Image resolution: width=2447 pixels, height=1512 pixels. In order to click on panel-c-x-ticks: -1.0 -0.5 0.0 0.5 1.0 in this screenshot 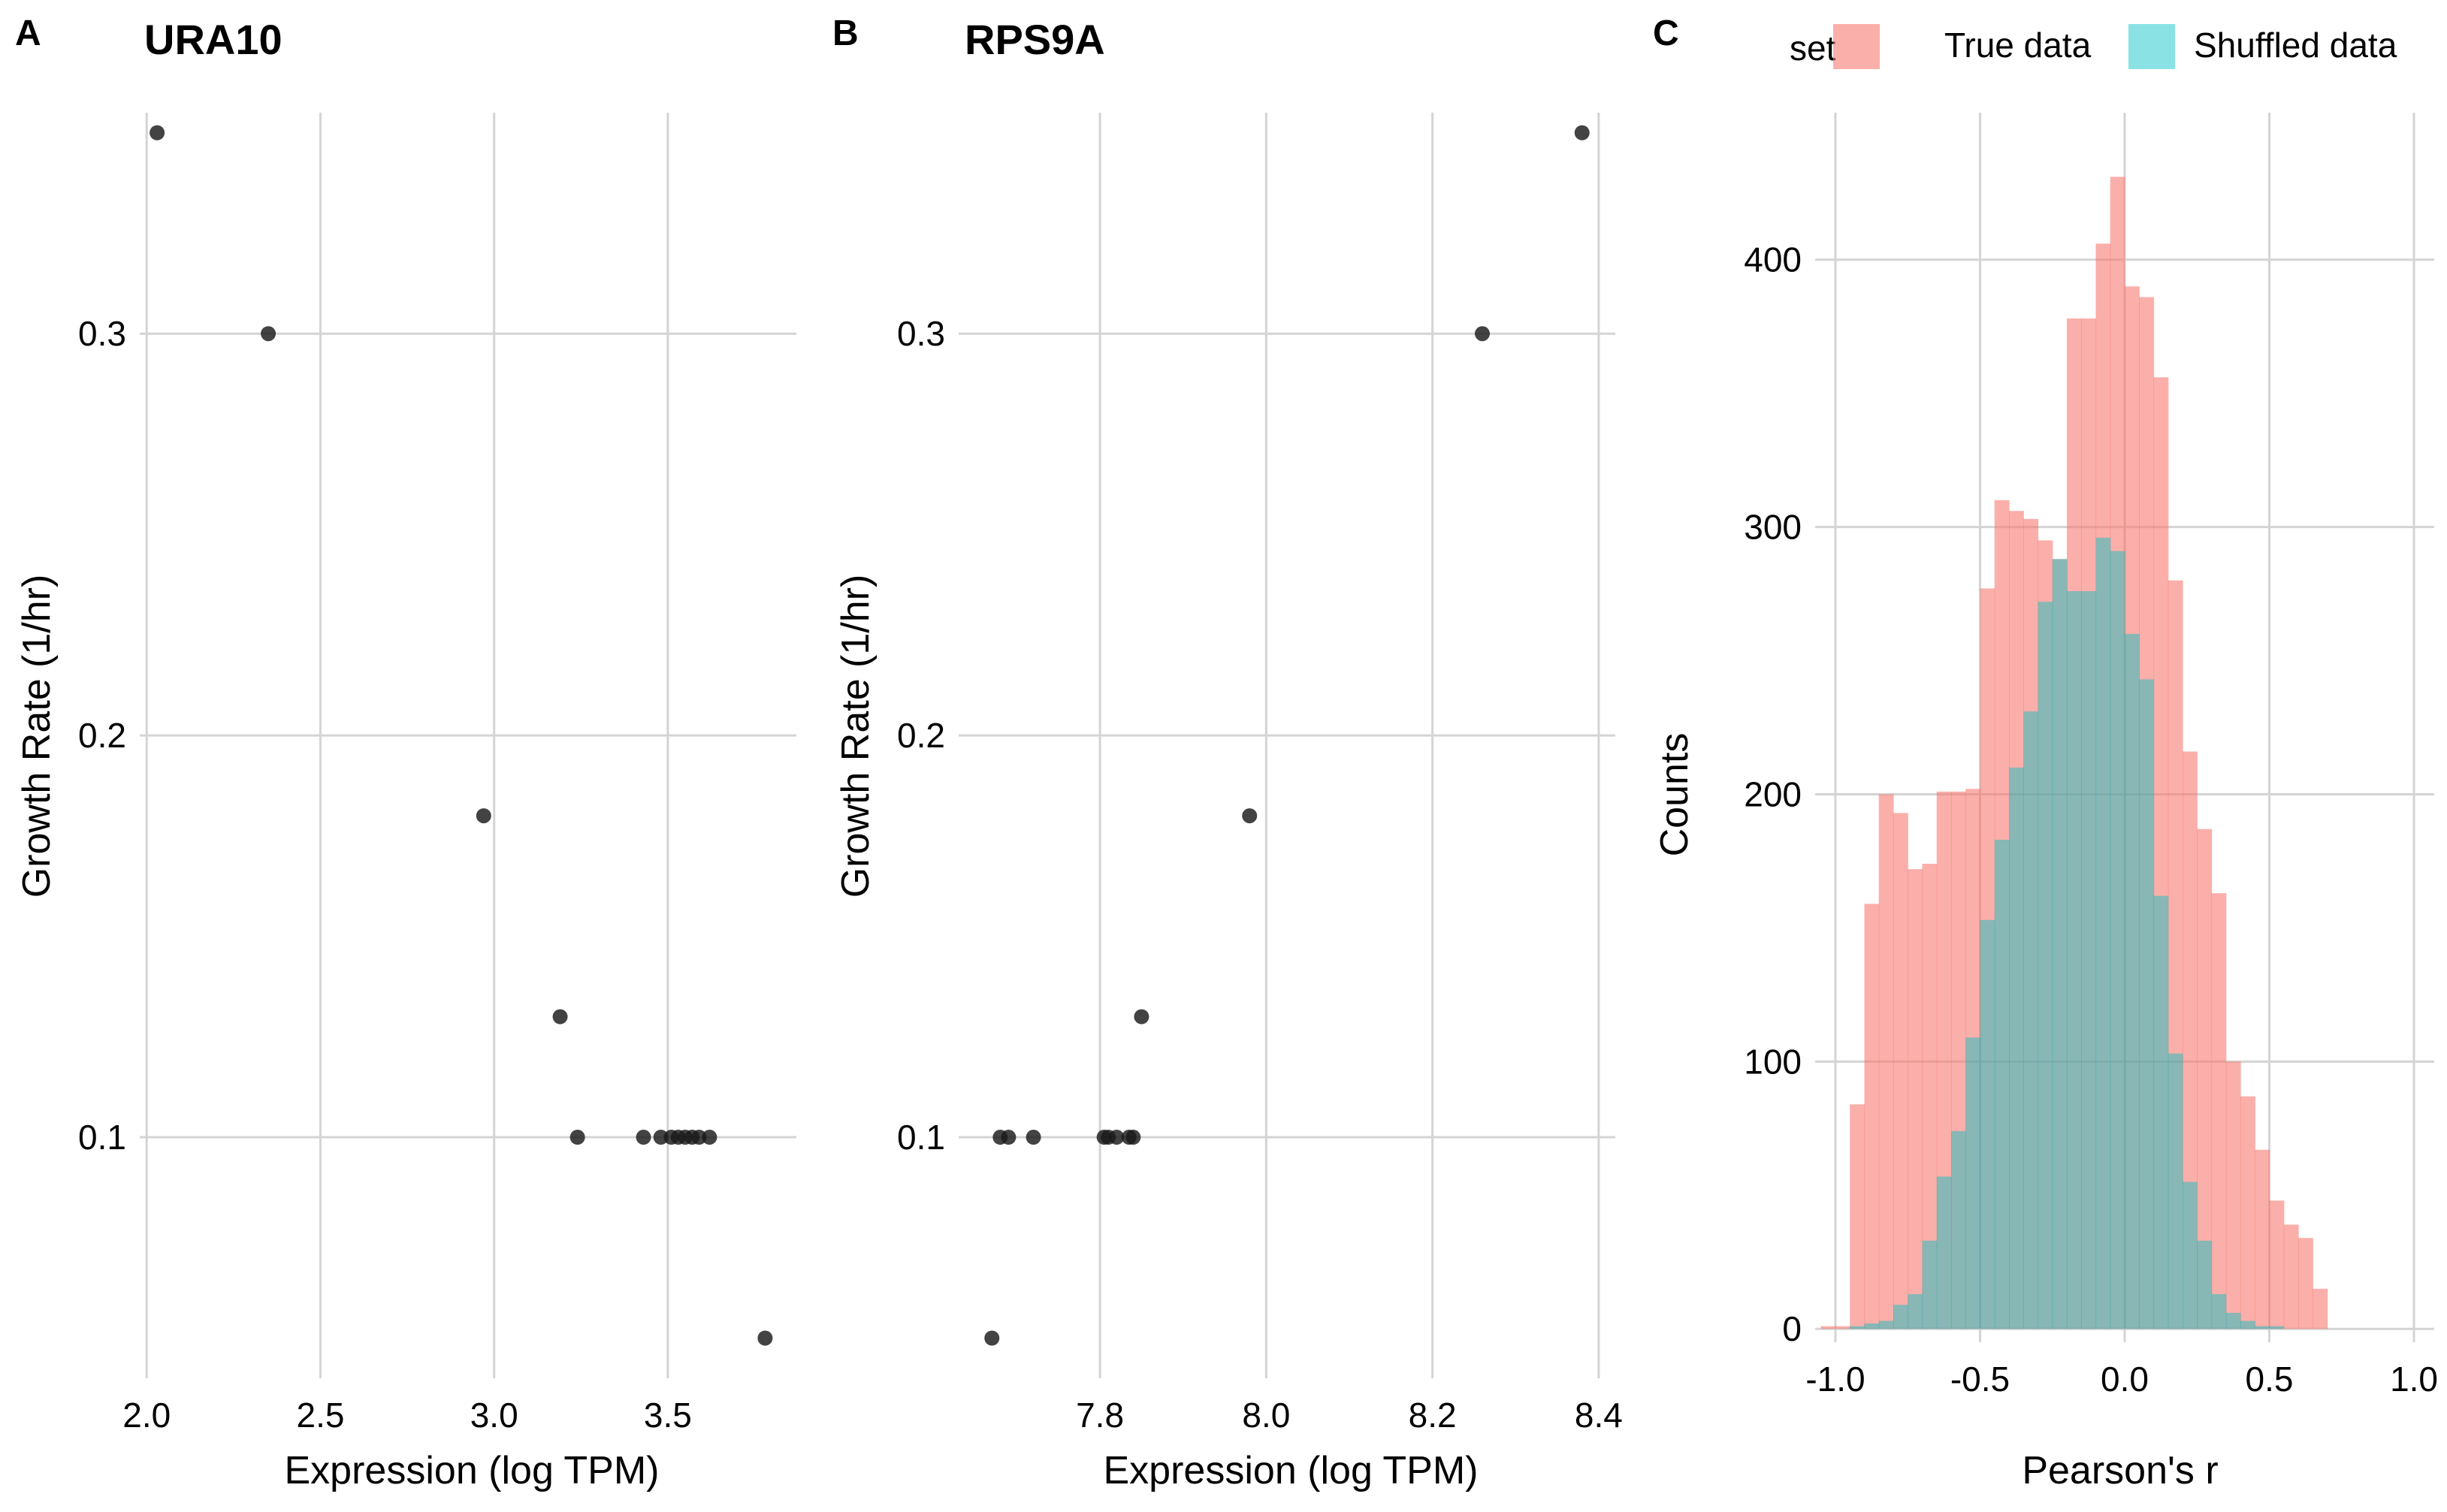, I will do `click(2121, 1379)`.